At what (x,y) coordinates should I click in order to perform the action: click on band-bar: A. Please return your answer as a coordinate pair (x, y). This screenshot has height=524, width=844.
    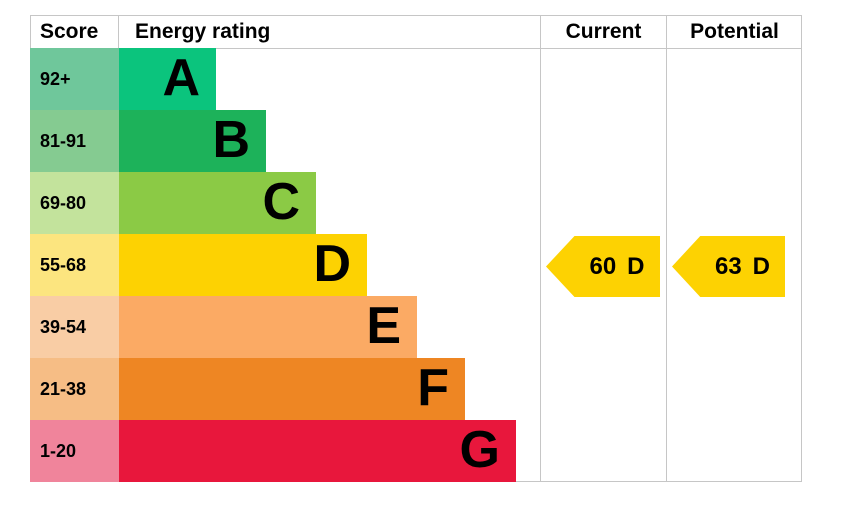
    Looking at the image, I should click on (167, 79).